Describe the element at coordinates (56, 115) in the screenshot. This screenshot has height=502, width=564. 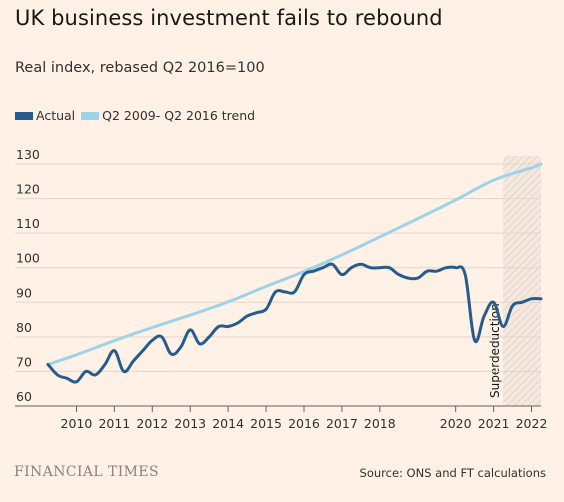
I see `legend-label-actual: Actual` at that location.